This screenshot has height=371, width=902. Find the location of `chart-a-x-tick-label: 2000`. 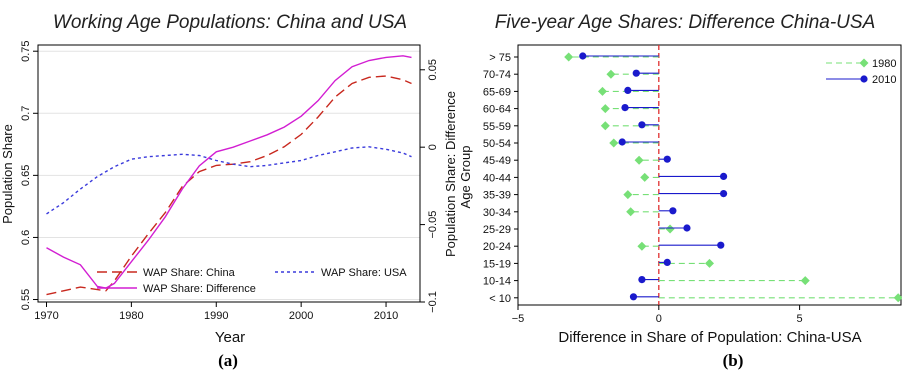

chart-a-x-tick-label: 2000 is located at coordinates (301, 316).